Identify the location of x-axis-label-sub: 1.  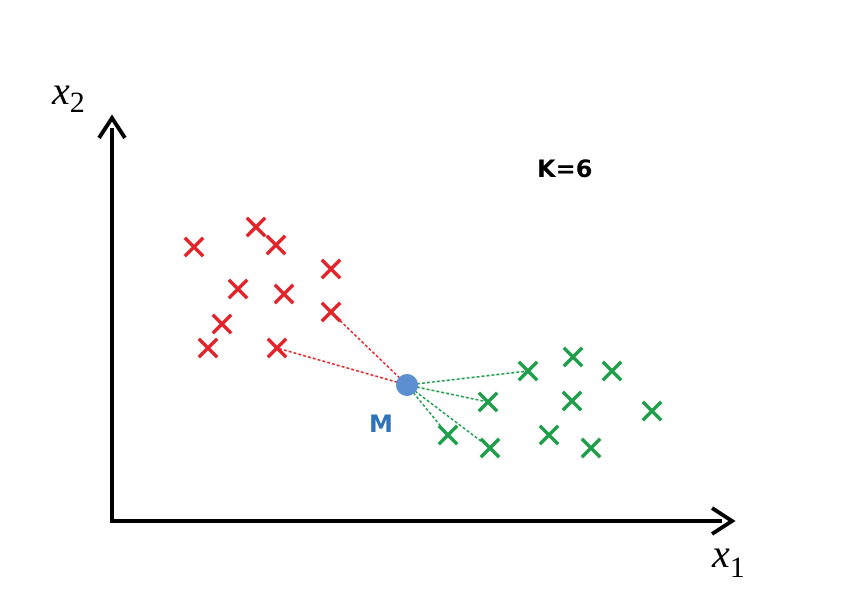
(737, 567).